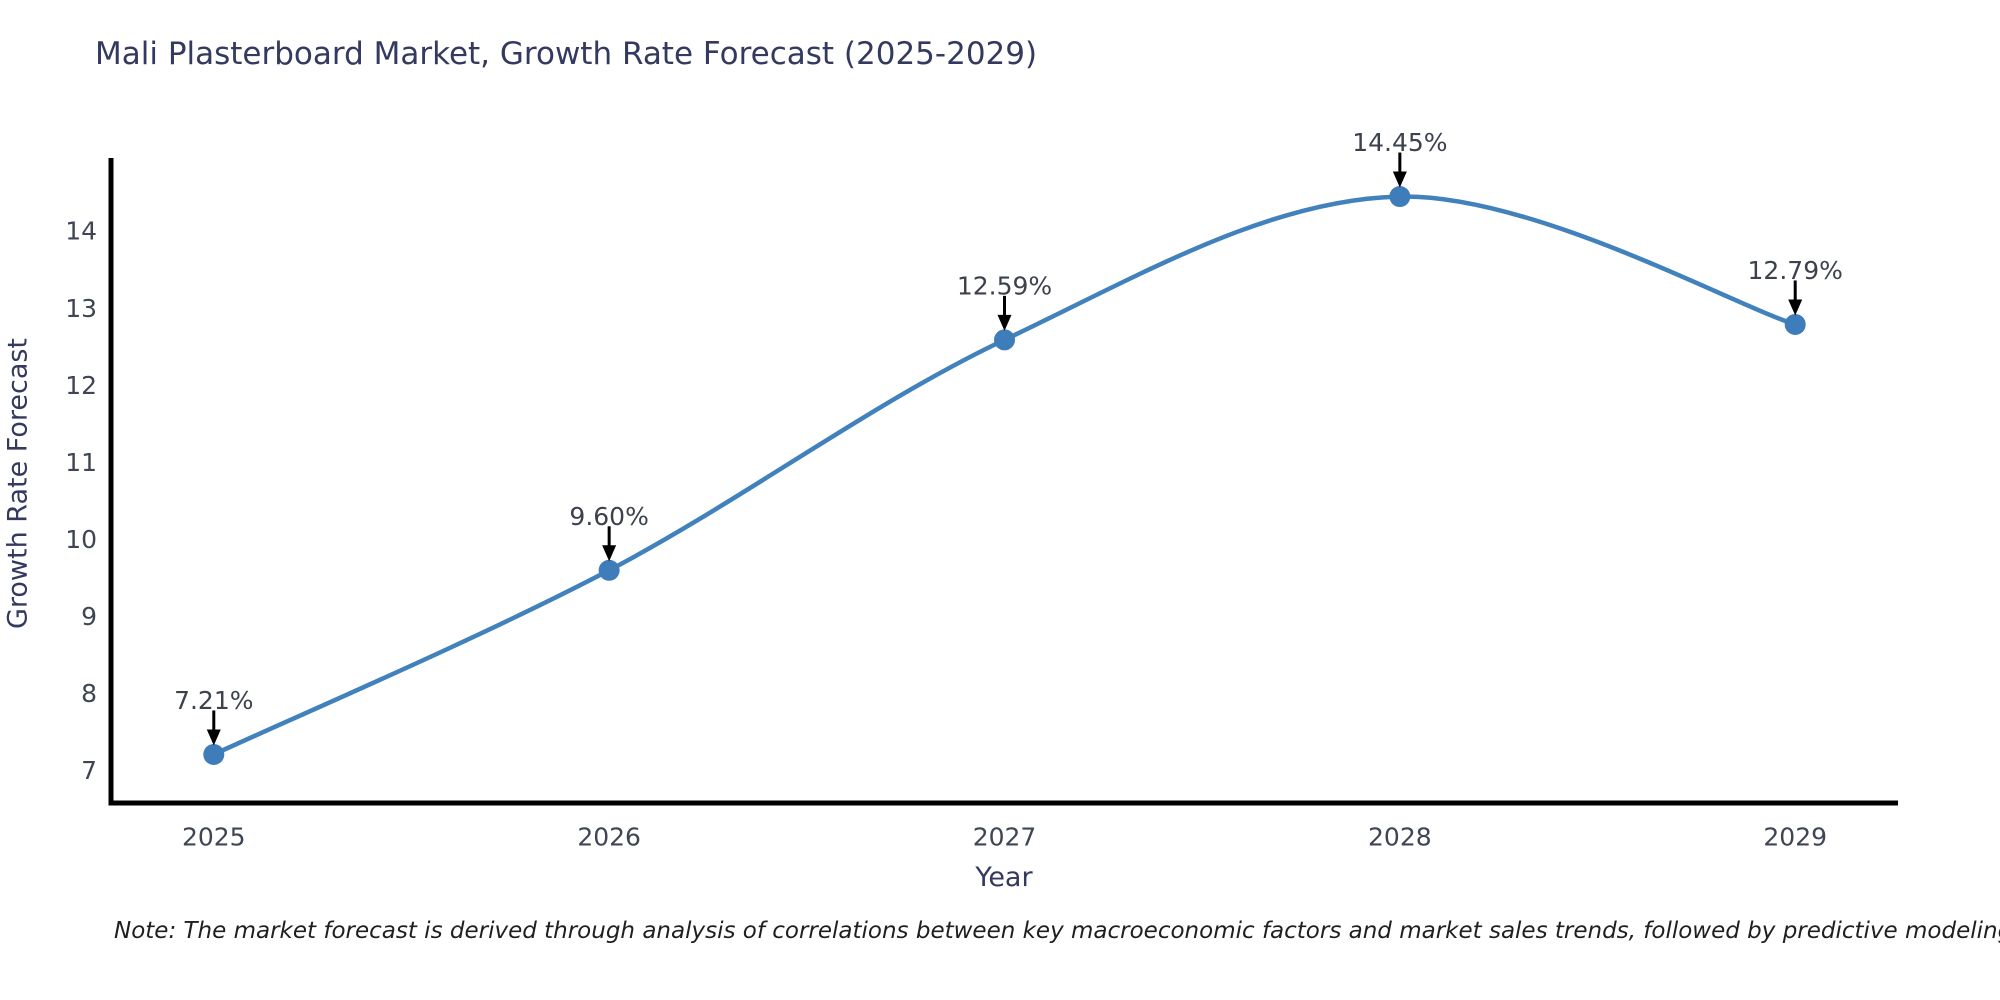 The height and width of the screenshot is (1000, 2000). What do you see at coordinates (81, 231) in the screenshot?
I see `y-tick-label: 14` at bounding box center [81, 231].